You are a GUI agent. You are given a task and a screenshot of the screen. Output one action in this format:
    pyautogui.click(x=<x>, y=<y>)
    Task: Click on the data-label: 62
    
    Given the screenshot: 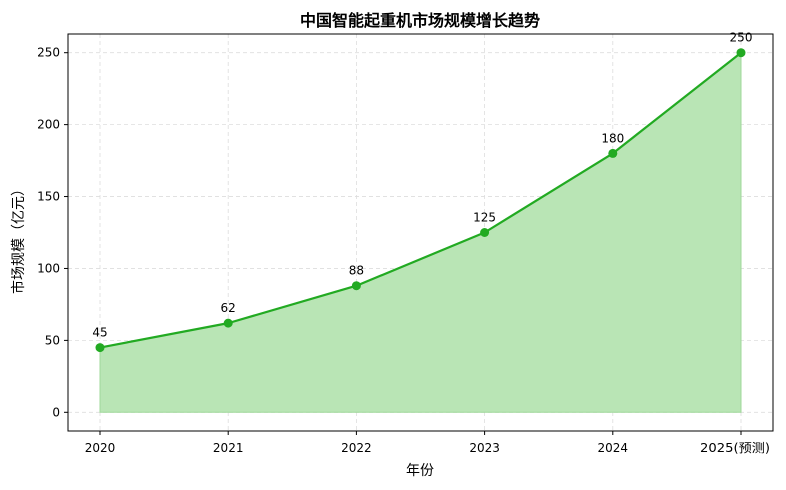 What is the action you would take?
    pyautogui.click(x=228, y=308)
    